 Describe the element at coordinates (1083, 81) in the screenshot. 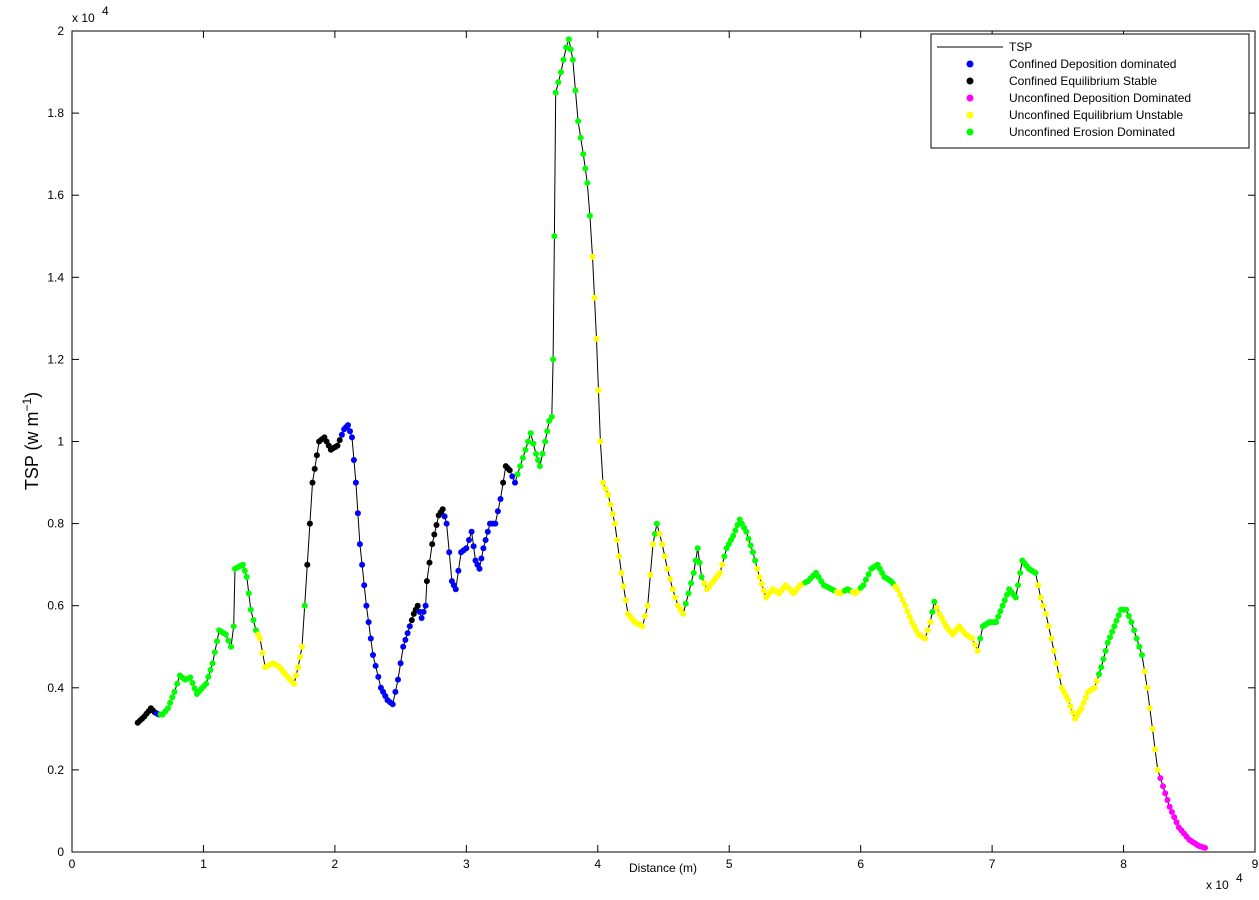

I see `legend-entry-label: Confined Equilibrium Stable` at that location.